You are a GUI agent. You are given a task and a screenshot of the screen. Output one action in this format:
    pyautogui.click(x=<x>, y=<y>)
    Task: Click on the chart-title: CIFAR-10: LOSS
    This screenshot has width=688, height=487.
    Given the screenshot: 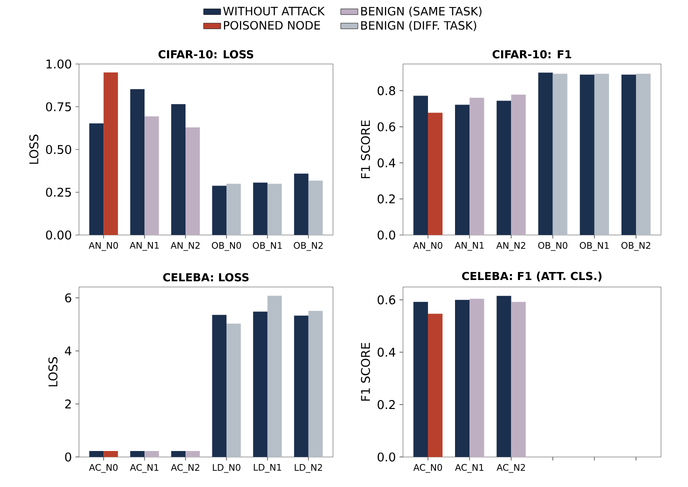 What is the action you would take?
    pyautogui.click(x=206, y=54)
    